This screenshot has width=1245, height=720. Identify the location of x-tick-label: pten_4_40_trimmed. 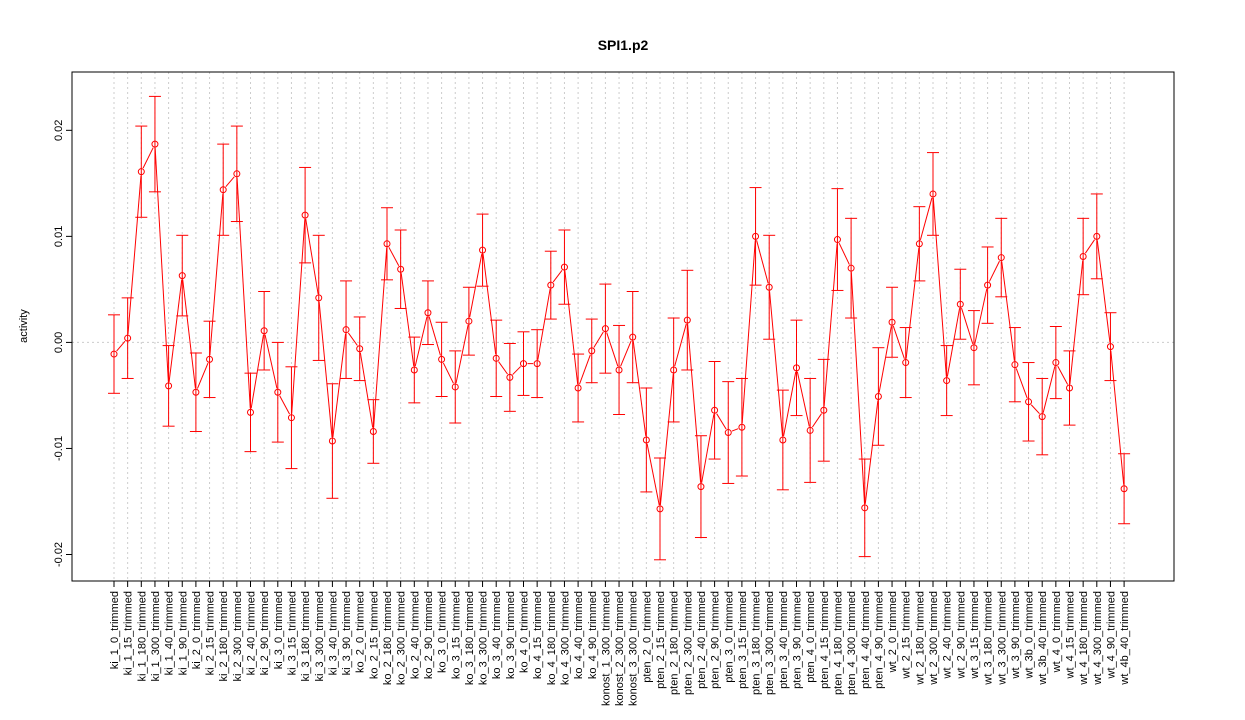
(866, 640).